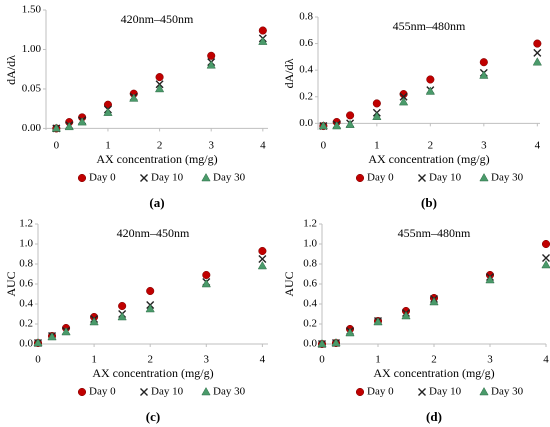 This screenshot has height=427, width=550. What do you see at coordinates (153, 233) in the screenshot?
I see `subtitle: 420nm–450nm` at bounding box center [153, 233].